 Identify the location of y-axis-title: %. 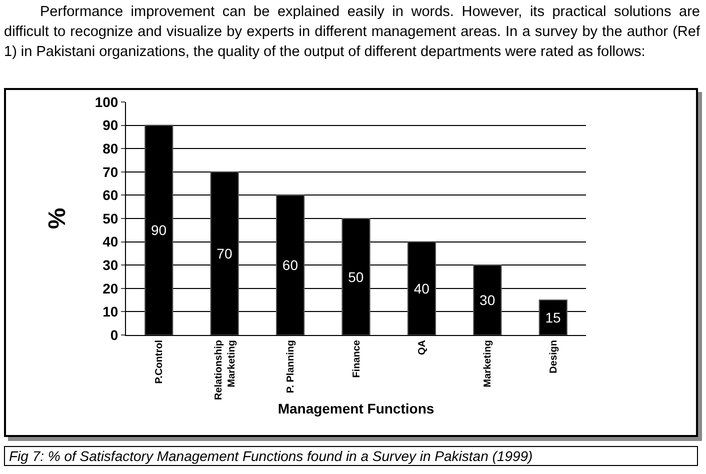
(57, 219).